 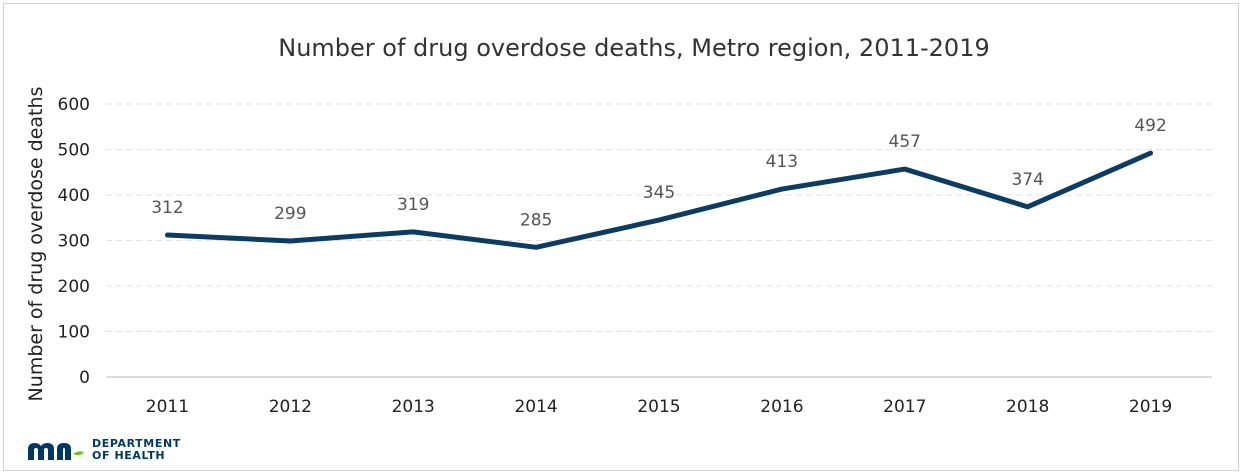 I want to click on data-label: 492, so click(x=1150, y=126).